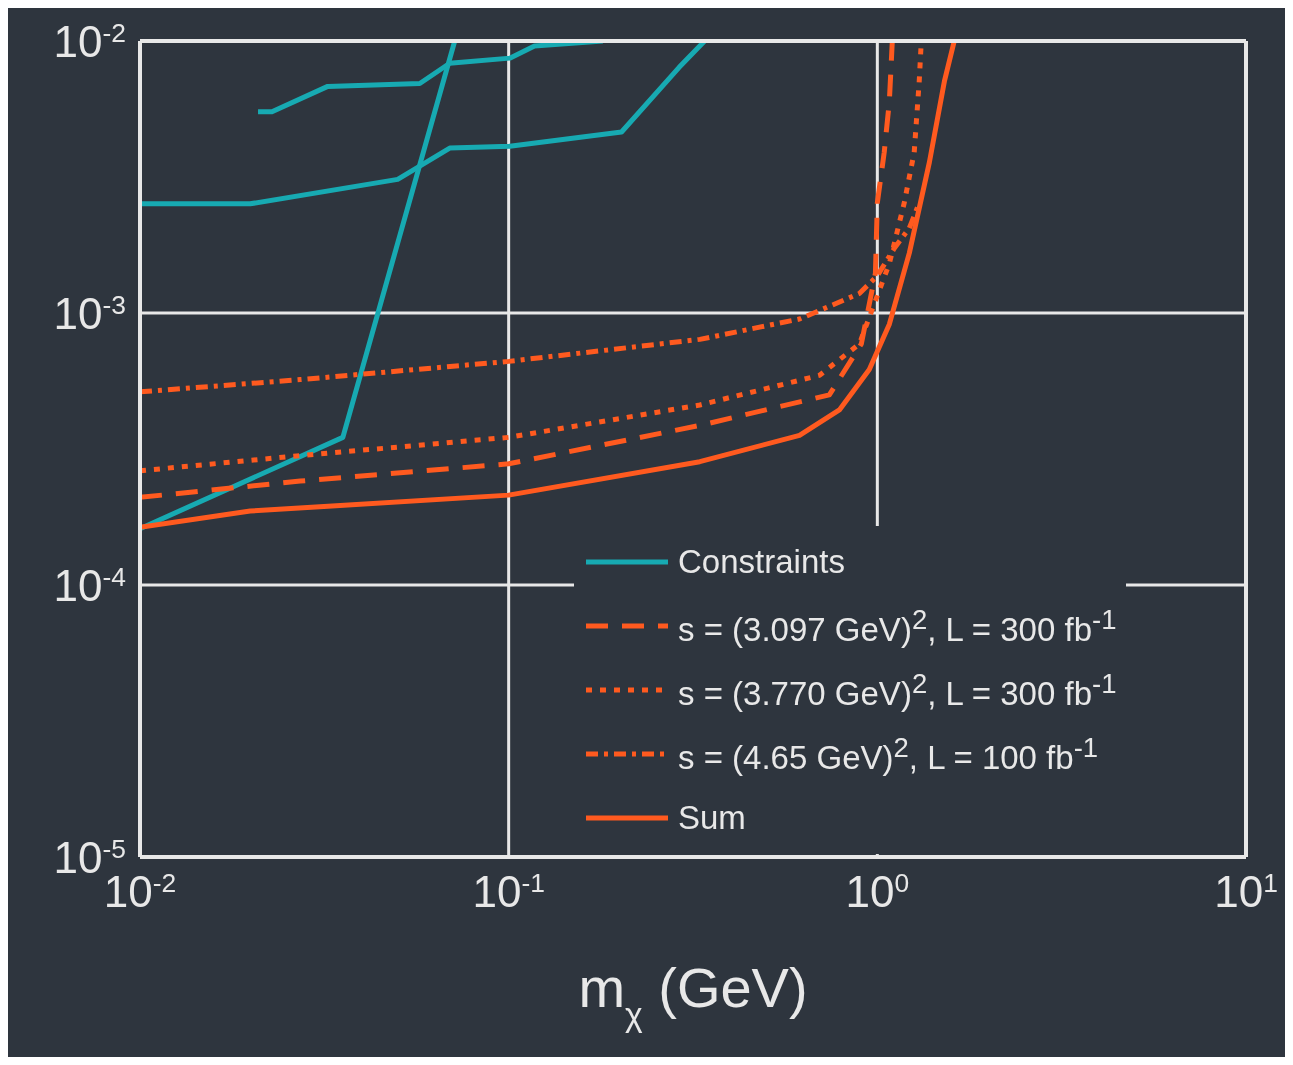  What do you see at coordinates (508, 891) in the screenshot?
I see `x-tick-label: 10$^{-1}$` at bounding box center [508, 891].